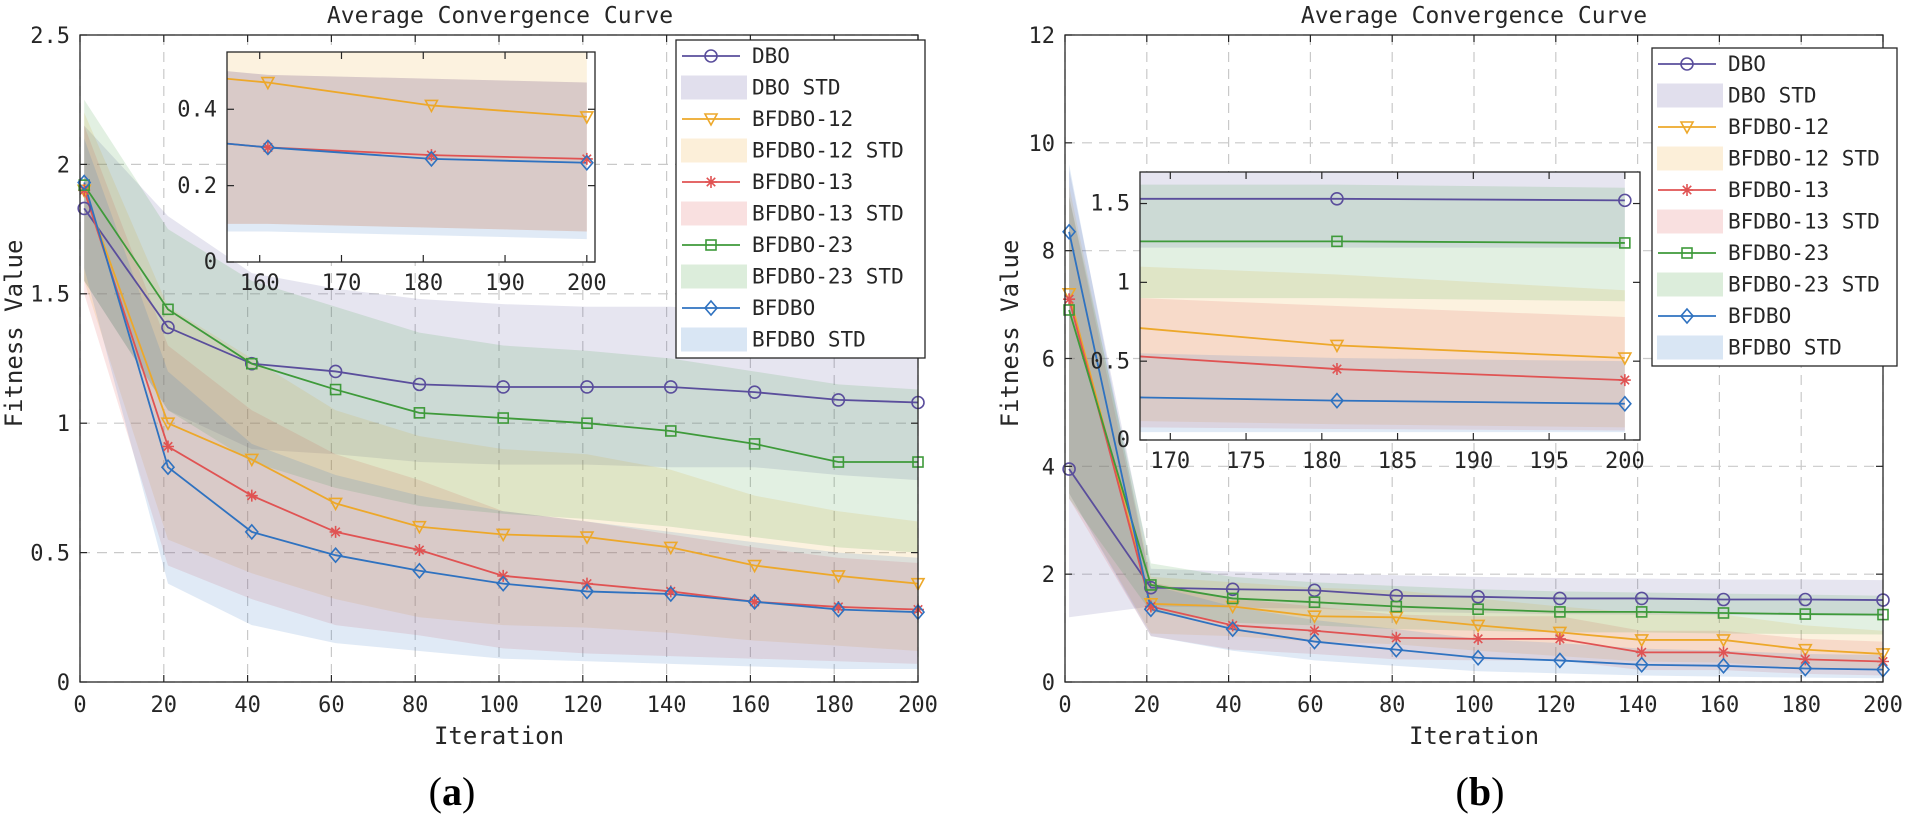 Image resolution: width=1905 pixels, height=821 pixels. I want to click on chart-b-legend-swatch-bfdbo-23-std, so click(1690, 284).